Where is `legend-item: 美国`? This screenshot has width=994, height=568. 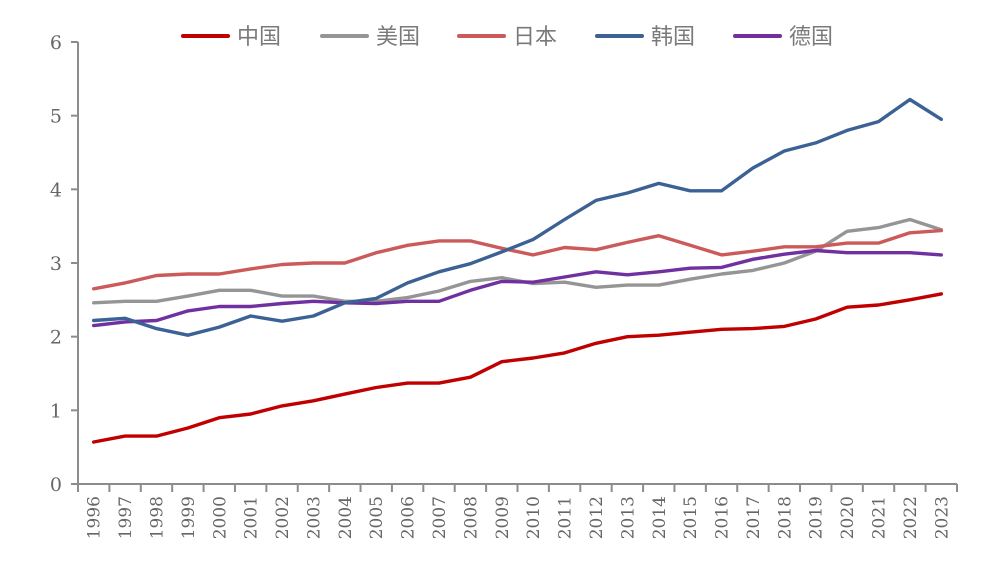 legend-item: 美国 is located at coordinates (370, 37).